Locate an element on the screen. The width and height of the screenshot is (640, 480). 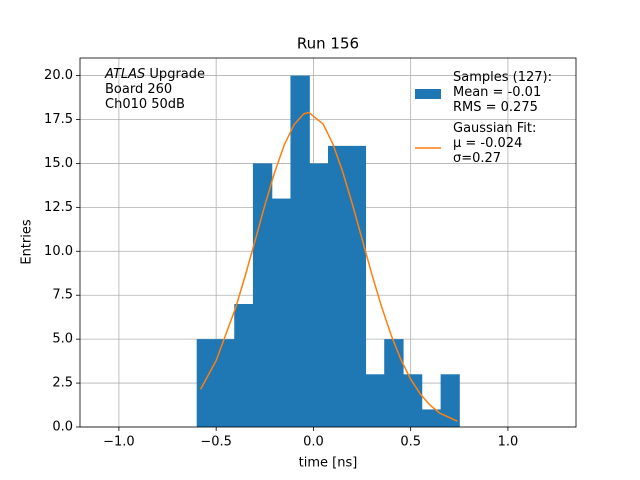
x-axis-label: time [ns] is located at coordinates (328, 463).